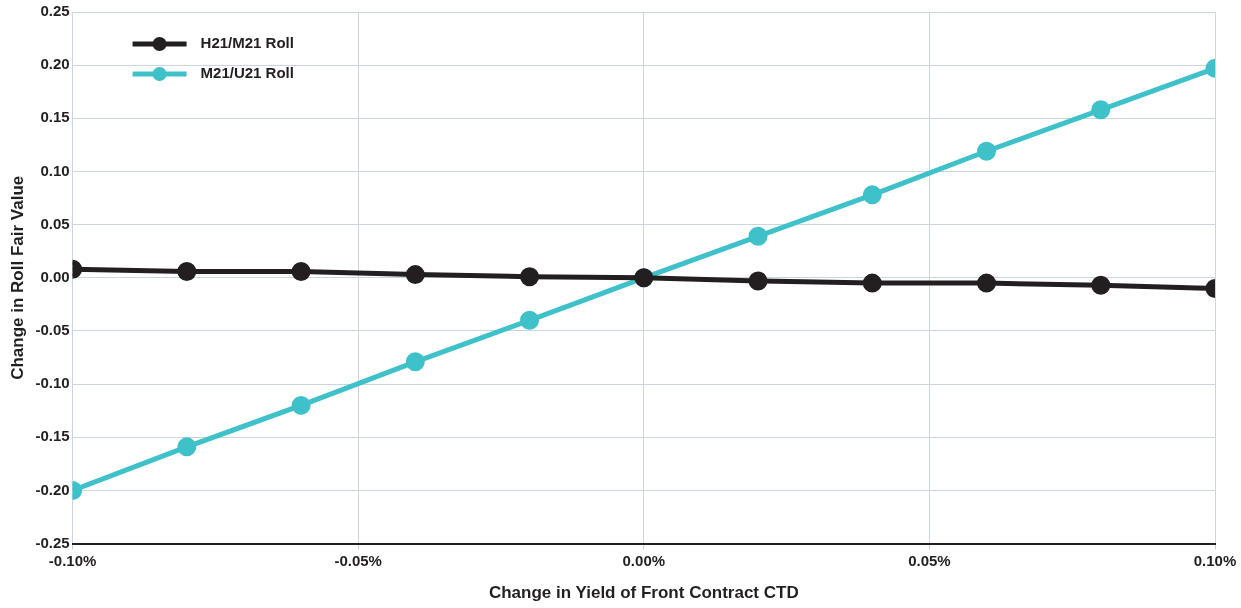 The height and width of the screenshot is (608, 1241). What do you see at coordinates (55, 276) in the screenshot?
I see `y-tick-label: 0.00` at bounding box center [55, 276].